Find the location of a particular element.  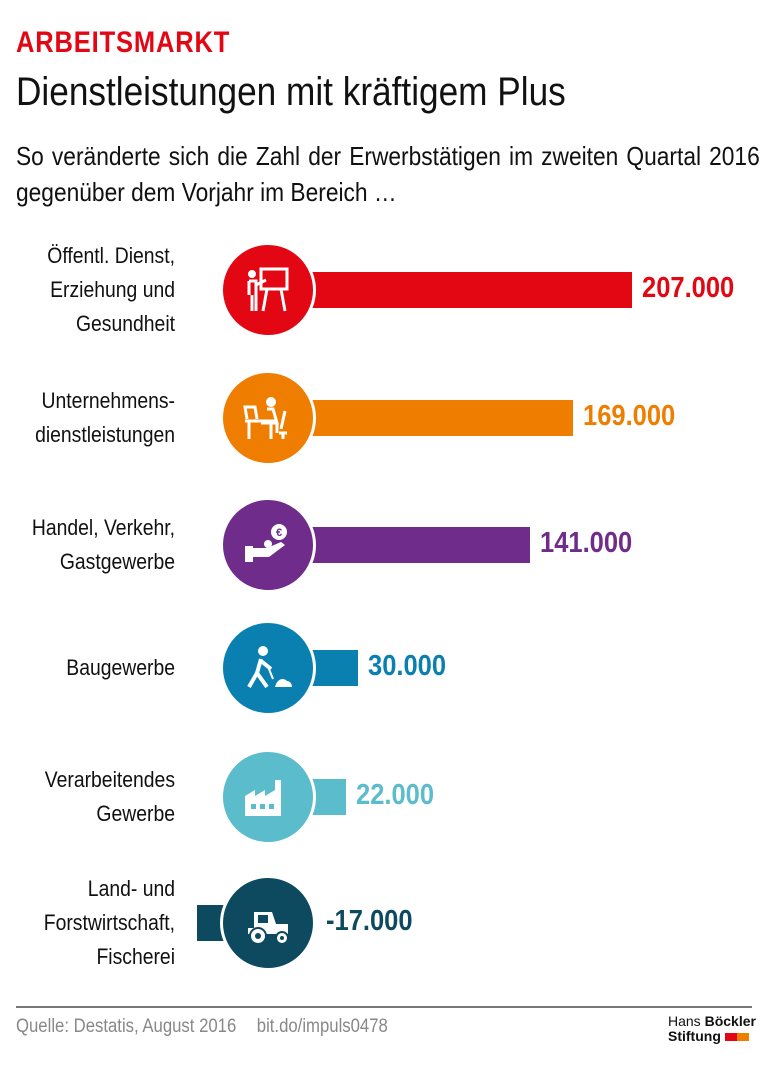

category-label-line: Gastgewerbe is located at coordinates (117, 561).